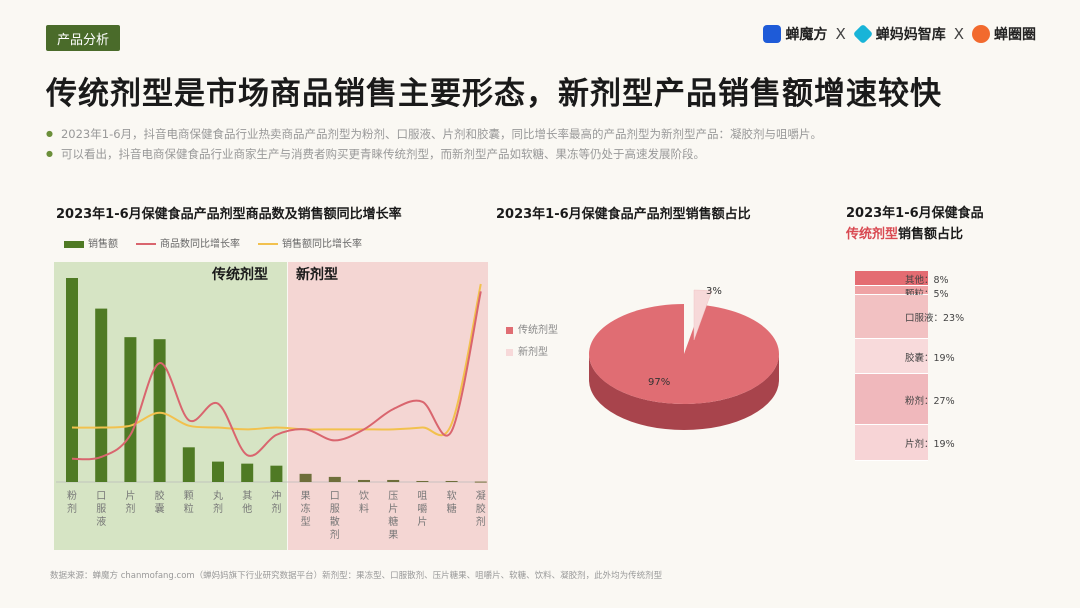 Image resolution: width=1080 pixels, height=608 pixels. What do you see at coordinates (422, 509) in the screenshot?
I see `x-tick-label: 咀嚼片` at bounding box center [422, 509].